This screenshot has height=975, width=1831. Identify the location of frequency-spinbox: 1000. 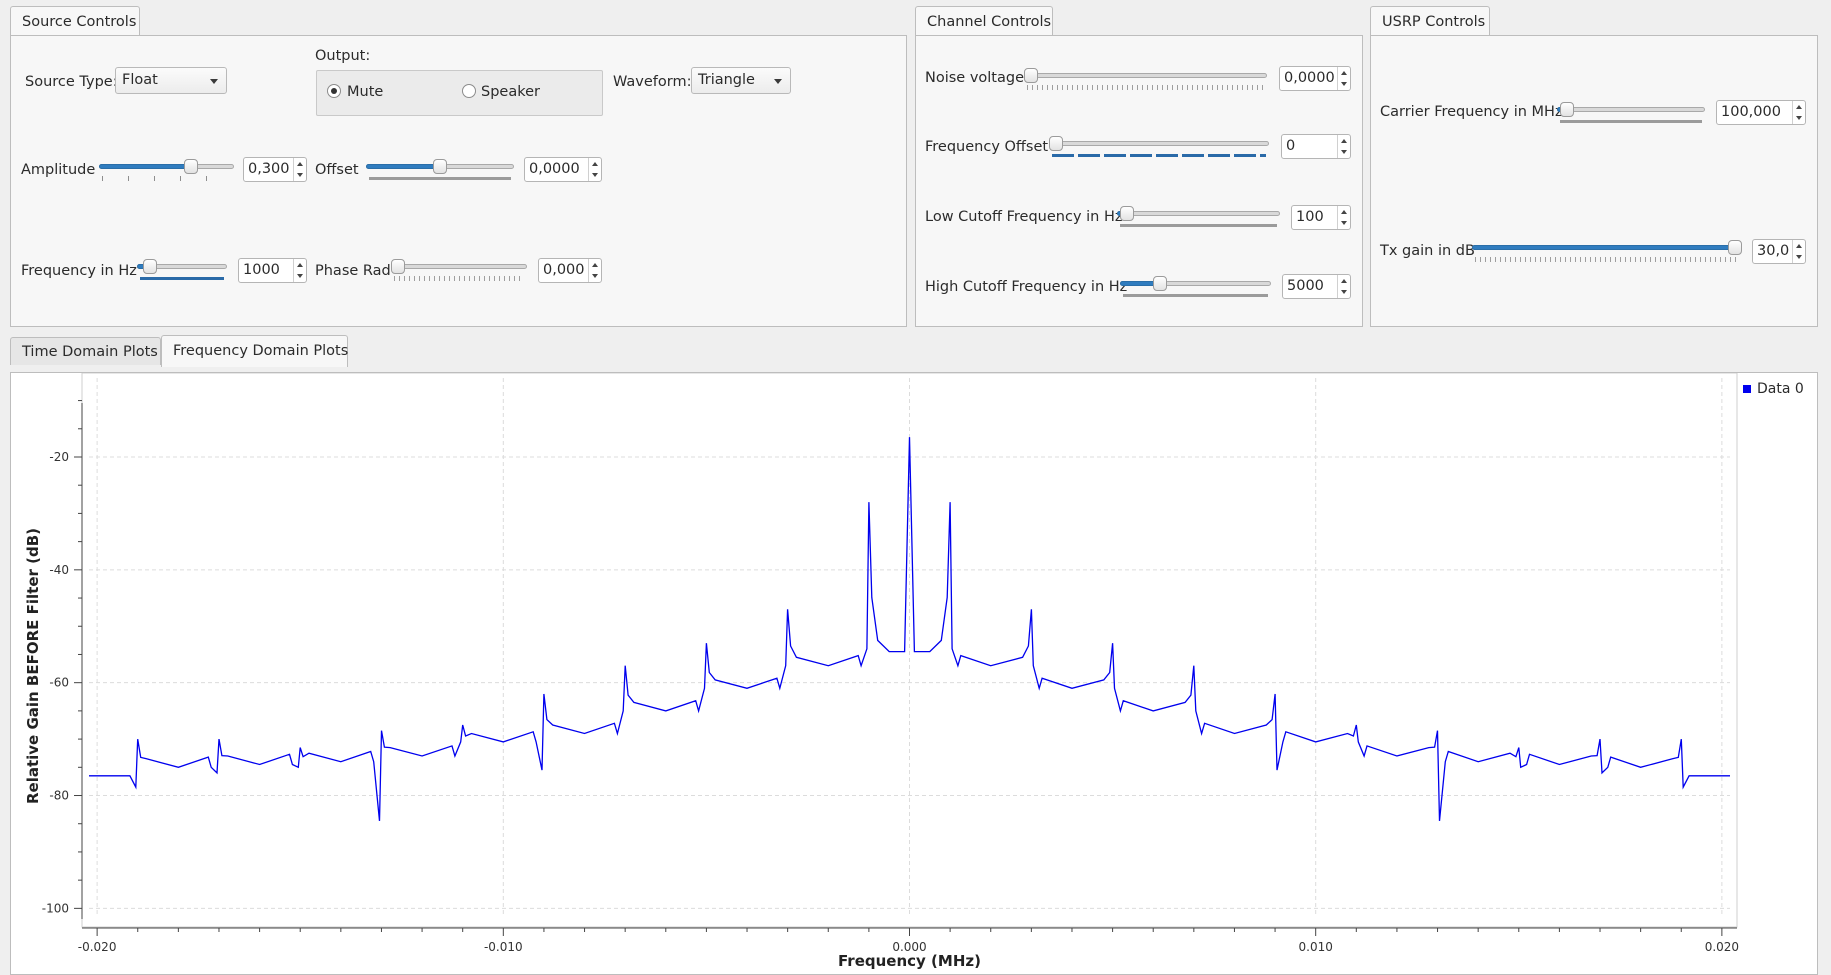
(272, 270).